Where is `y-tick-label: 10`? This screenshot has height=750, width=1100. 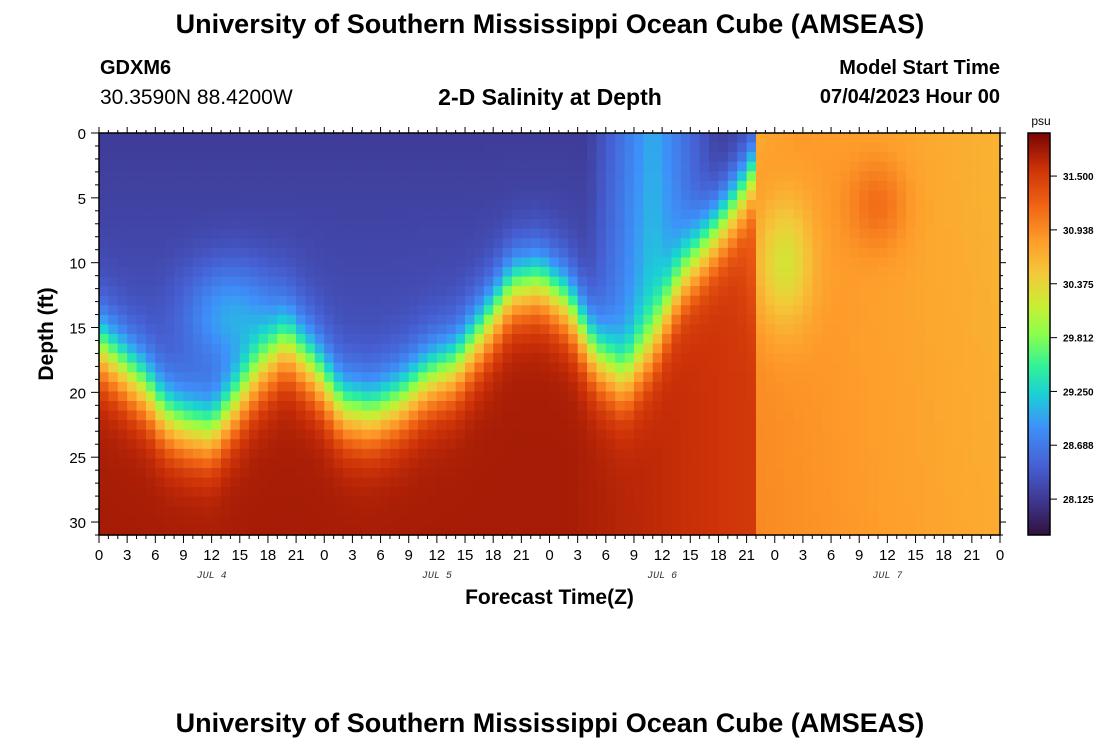
y-tick-label: 10 is located at coordinates (77, 264).